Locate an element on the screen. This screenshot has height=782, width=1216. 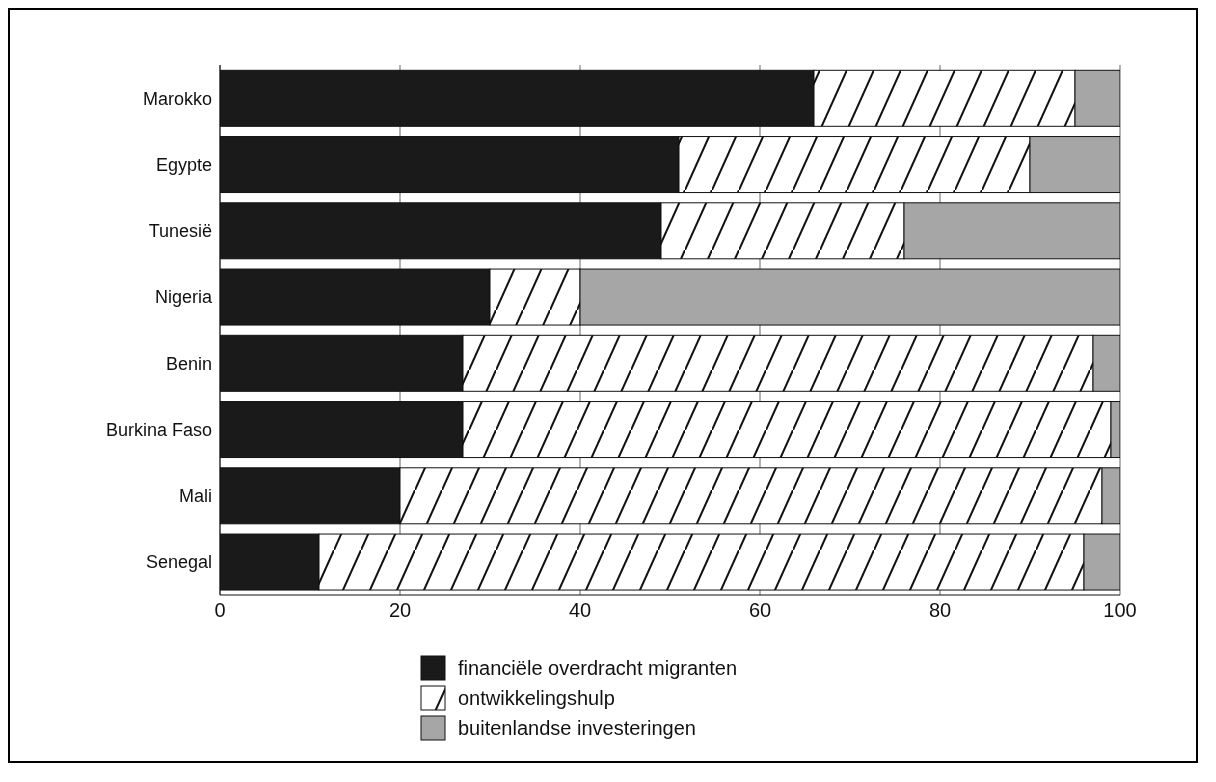
legend-label: ontwikkelingshulp is located at coordinates (536, 698).